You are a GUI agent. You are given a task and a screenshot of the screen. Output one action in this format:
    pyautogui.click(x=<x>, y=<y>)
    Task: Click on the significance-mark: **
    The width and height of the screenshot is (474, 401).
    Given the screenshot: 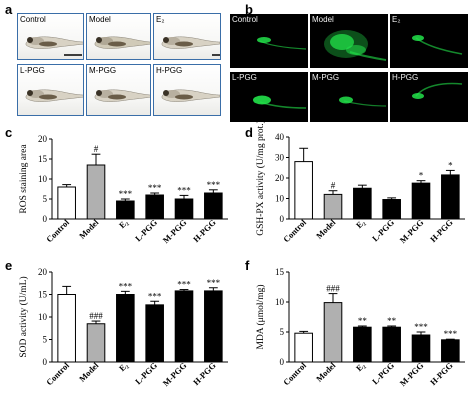 What is the action you would take?
    pyautogui.click(x=363, y=321)
    